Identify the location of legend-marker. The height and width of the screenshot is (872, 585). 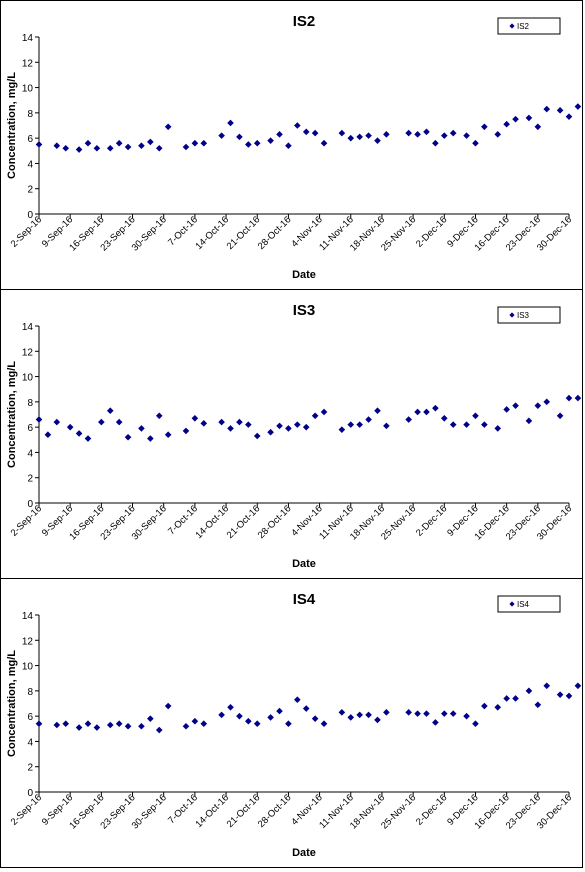
(512, 604).